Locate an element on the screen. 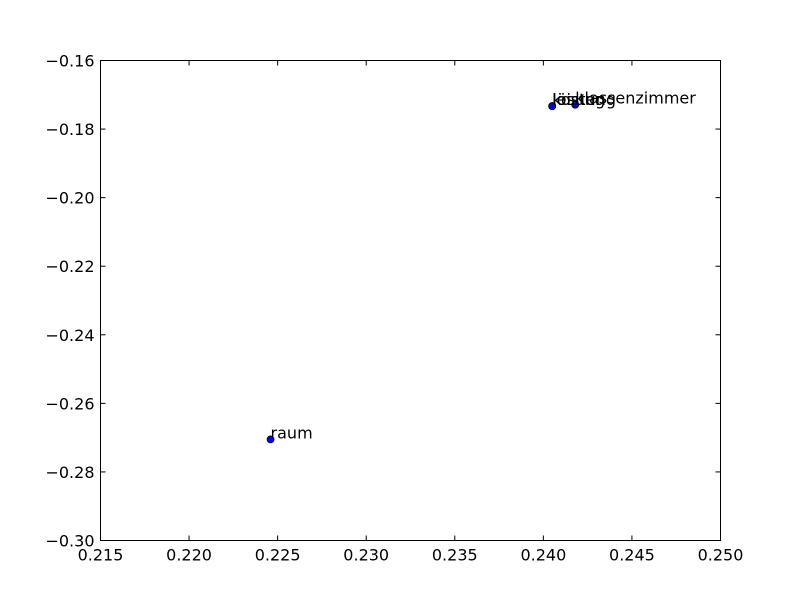 Image resolution: width=800 pixels, height=600 pixels. point-label: lösung is located at coordinates (578, 99).